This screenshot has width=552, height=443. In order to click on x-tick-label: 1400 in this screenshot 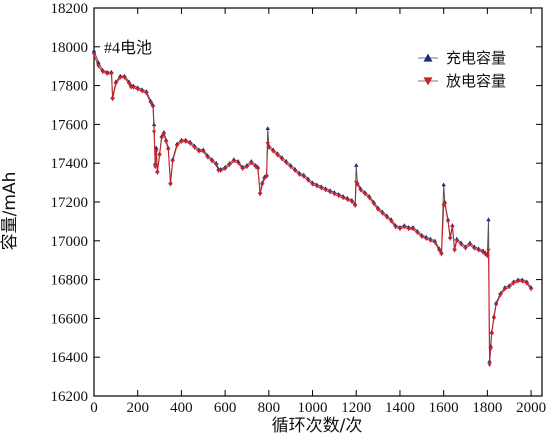, I will do `click(400, 408)`.